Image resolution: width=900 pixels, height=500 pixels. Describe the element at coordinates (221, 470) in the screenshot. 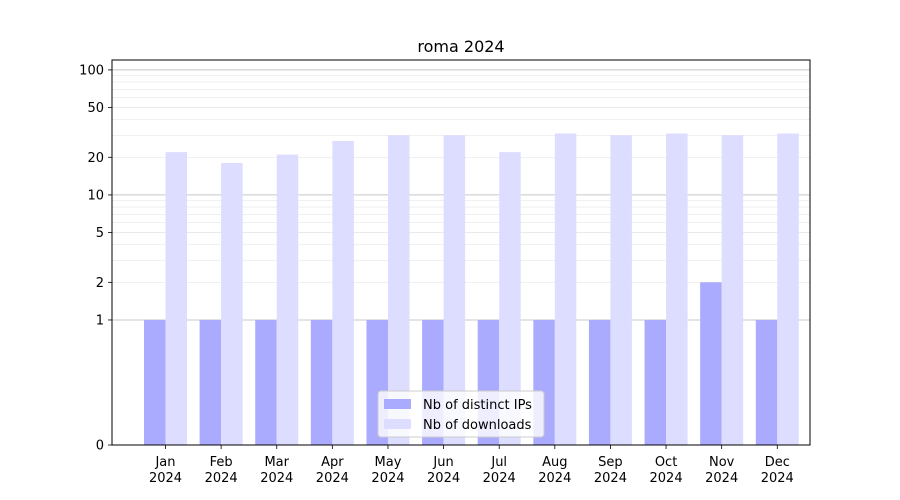

I see `x-tick-label: Feb 2024` at that location.